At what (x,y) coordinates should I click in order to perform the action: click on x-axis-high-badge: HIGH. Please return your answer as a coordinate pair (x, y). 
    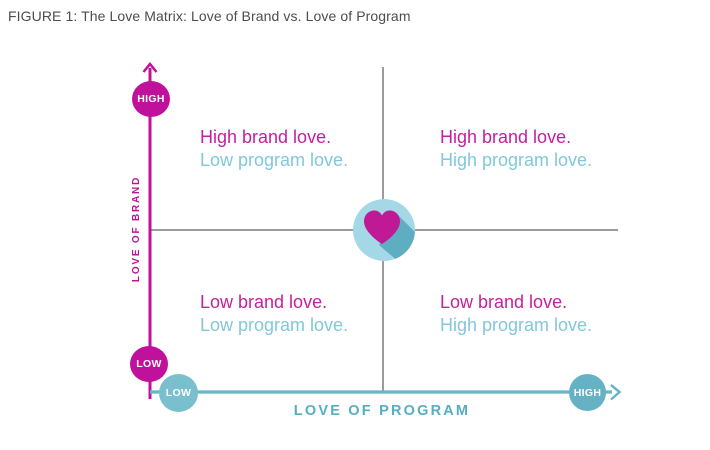
    Looking at the image, I should click on (587, 392).